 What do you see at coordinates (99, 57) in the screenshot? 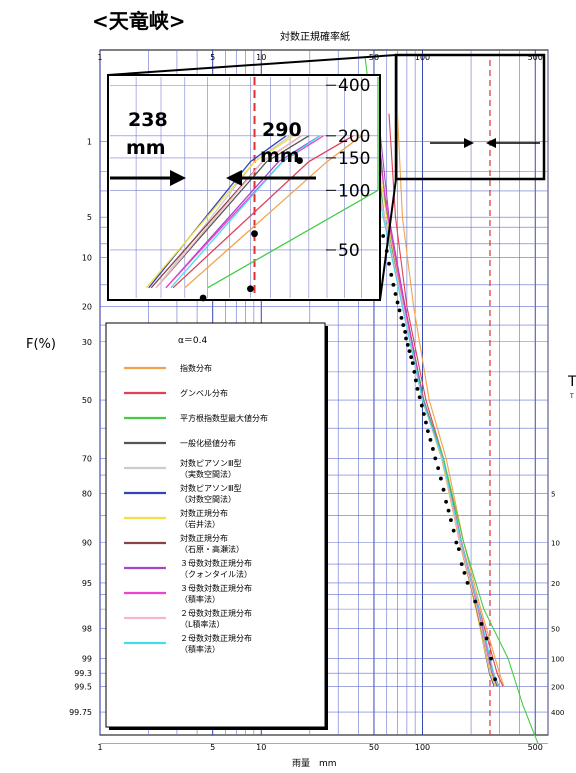
I see `x-tick-label-top: 1` at bounding box center [99, 57].